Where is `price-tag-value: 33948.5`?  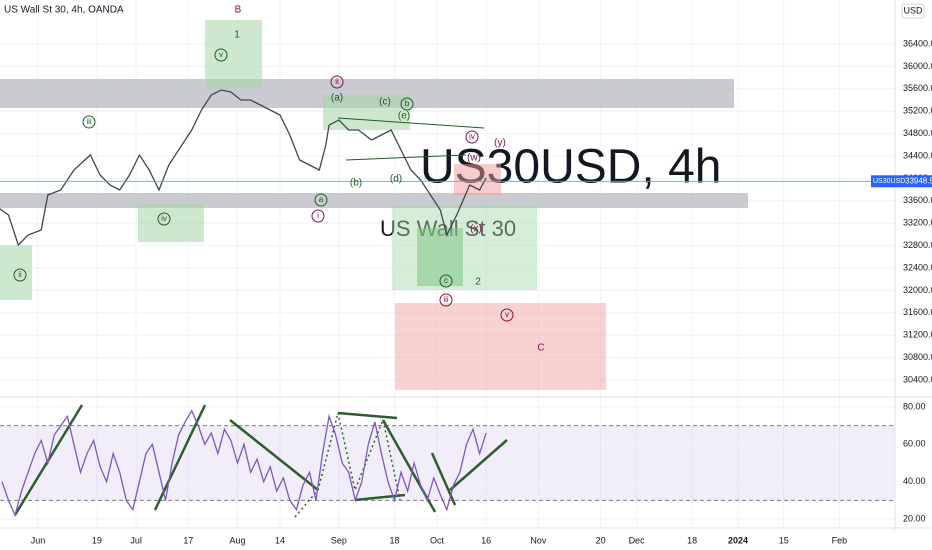
price-tag-value: 33948.5 is located at coordinates (918, 180).